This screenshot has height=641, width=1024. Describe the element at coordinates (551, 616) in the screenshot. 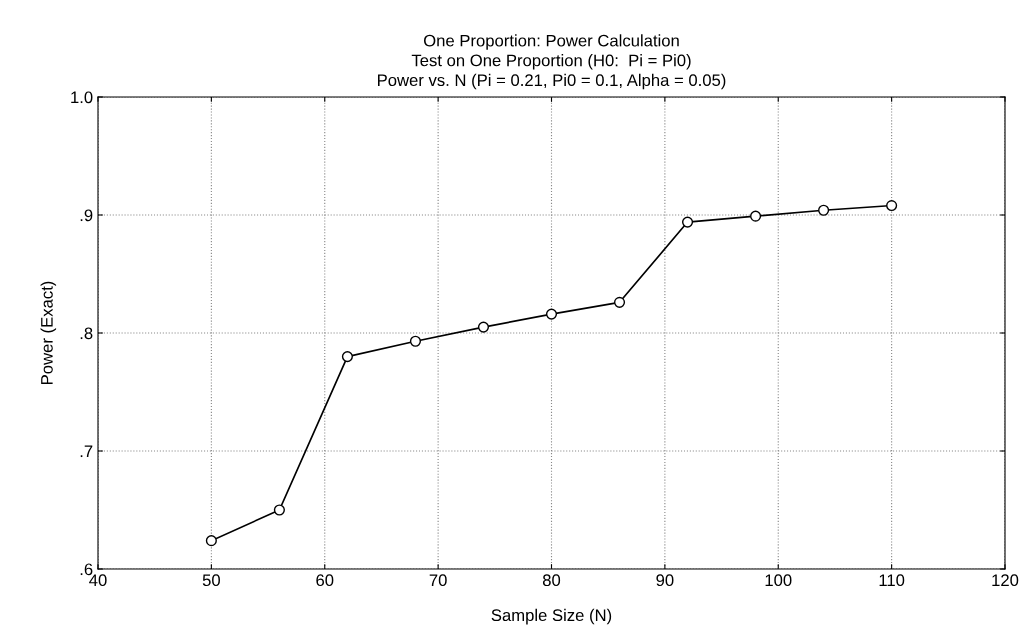

I see `x-axis-title: Sample Size (N)` at that location.